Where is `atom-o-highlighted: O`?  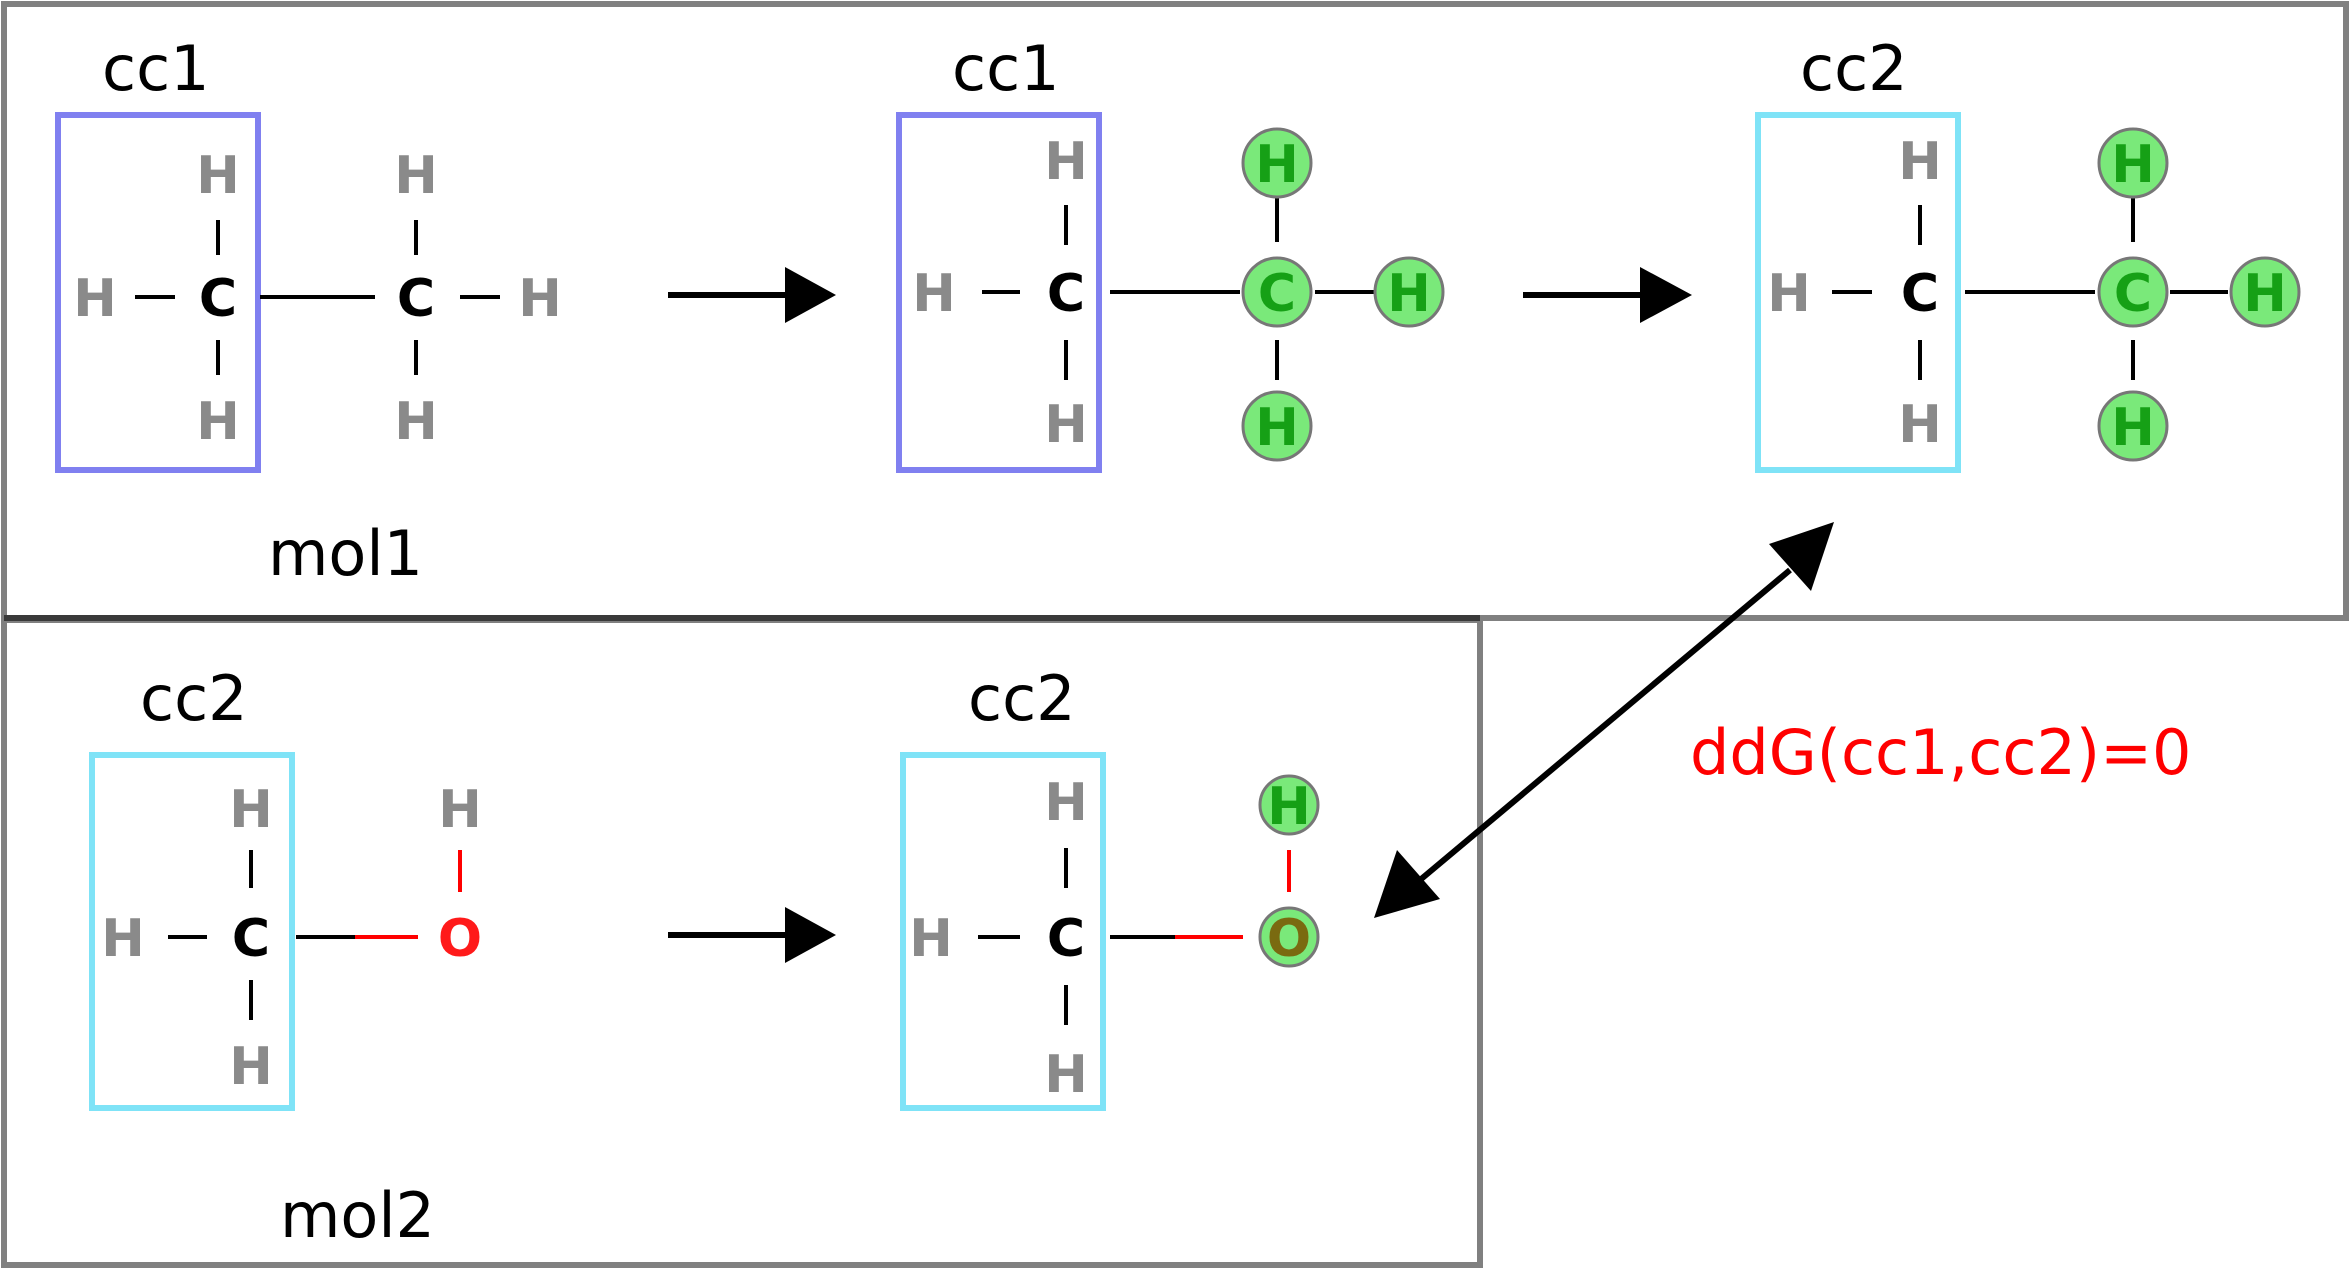 atom-o-highlighted: O is located at coordinates (1289, 939).